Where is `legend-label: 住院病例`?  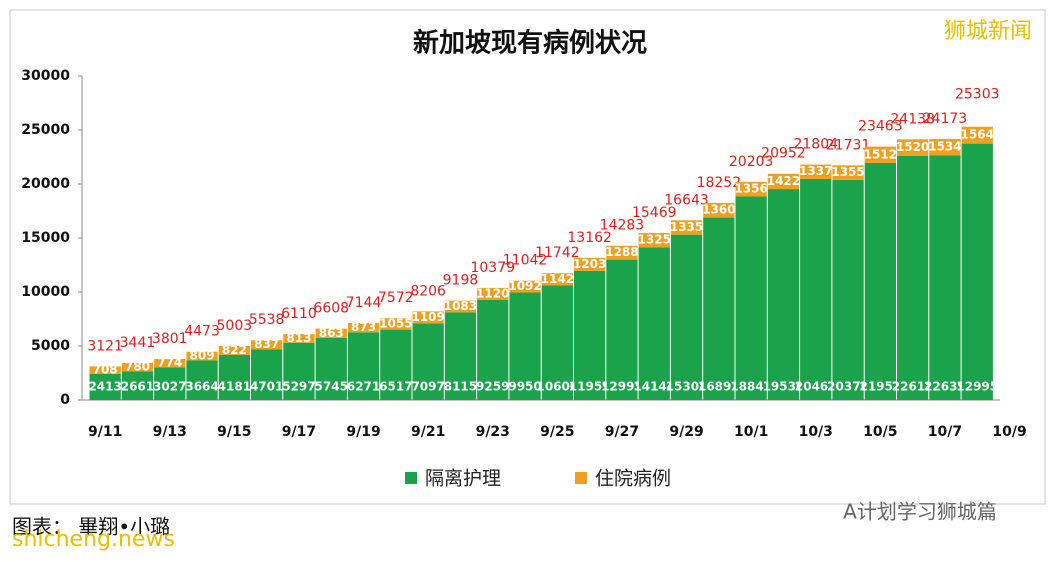 legend-label: 住院病例 is located at coordinates (633, 479).